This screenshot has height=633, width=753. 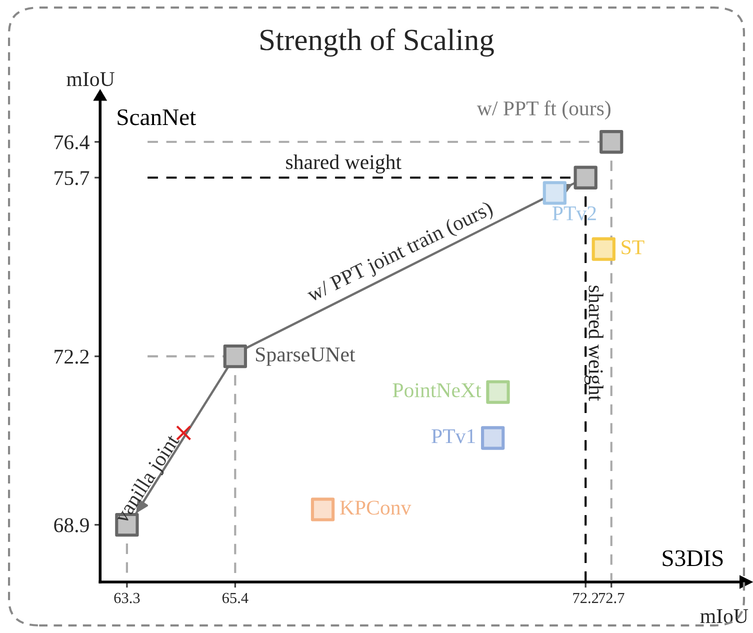 What do you see at coordinates (306, 357) in the screenshot?
I see `annotation: SparseUNet` at bounding box center [306, 357].